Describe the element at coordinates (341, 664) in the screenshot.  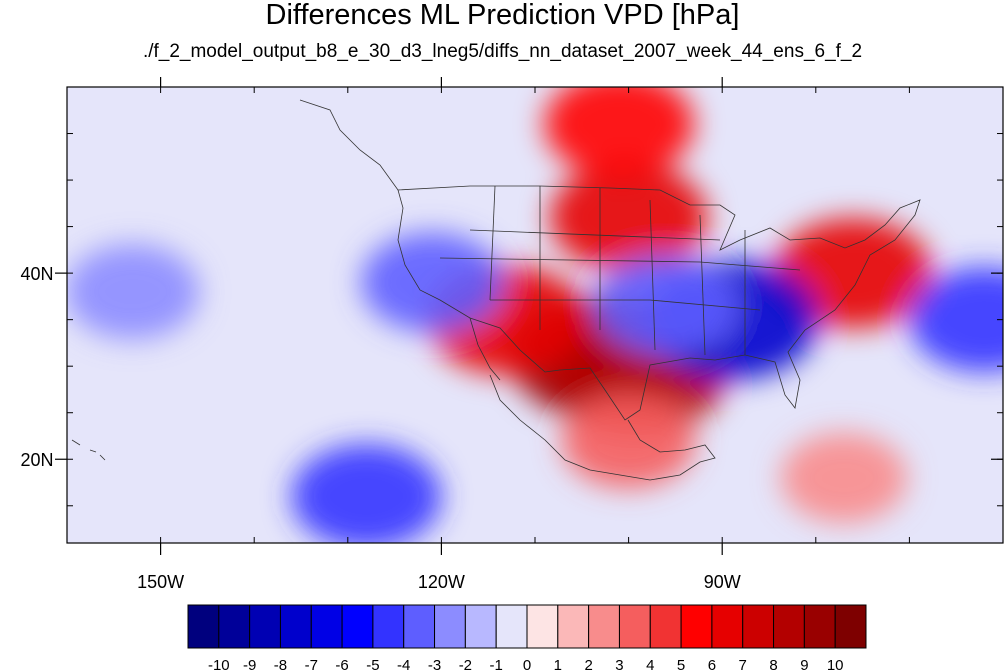
I see `colorbar-label: -6` at that location.